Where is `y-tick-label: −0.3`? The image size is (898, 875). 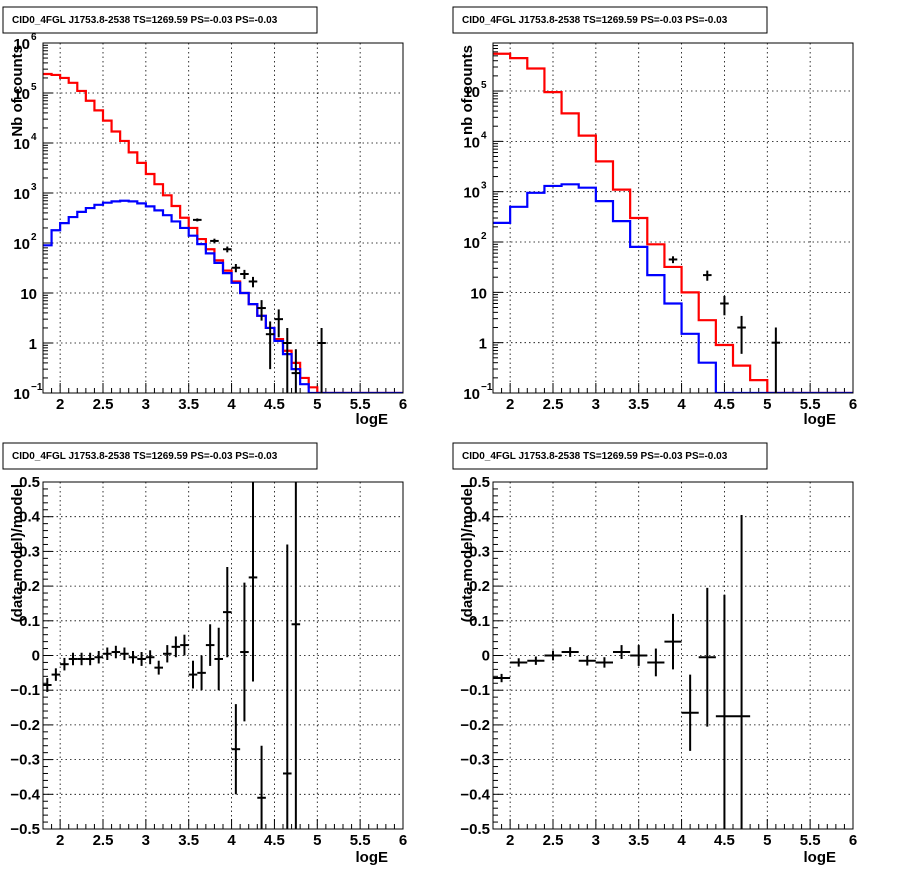 y-tick-label: −0.3 is located at coordinates (25, 760).